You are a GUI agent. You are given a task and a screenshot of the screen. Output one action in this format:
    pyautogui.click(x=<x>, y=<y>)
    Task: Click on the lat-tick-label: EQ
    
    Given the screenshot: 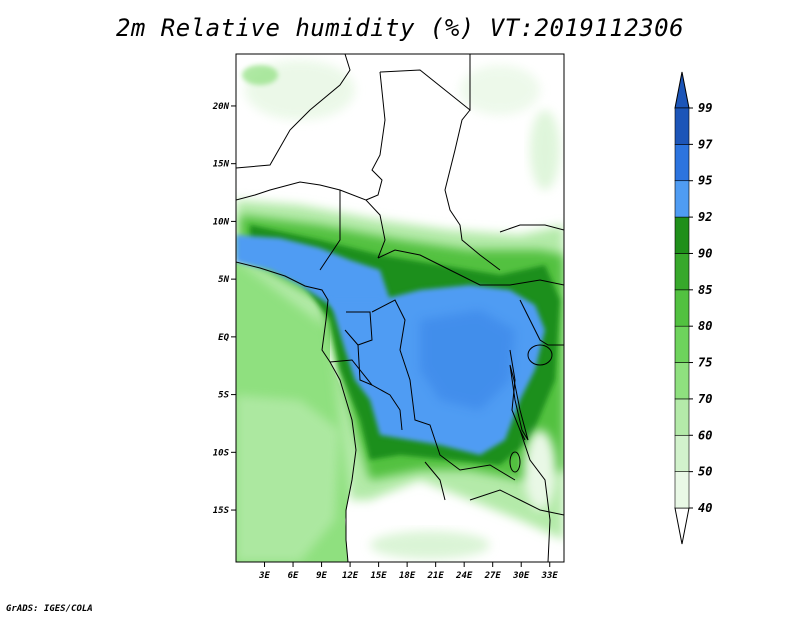 What is the action you would take?
    pyautogui.click(x=223, y=338)
    